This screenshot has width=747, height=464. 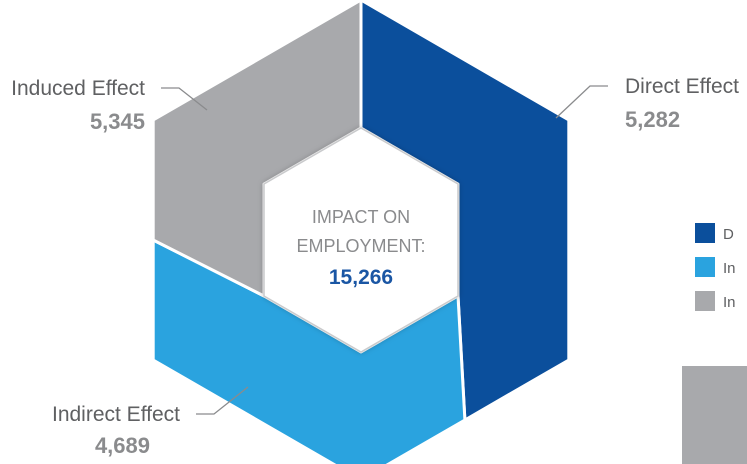 I want to click on direct-effect-connector, so click(x=581, y=102).